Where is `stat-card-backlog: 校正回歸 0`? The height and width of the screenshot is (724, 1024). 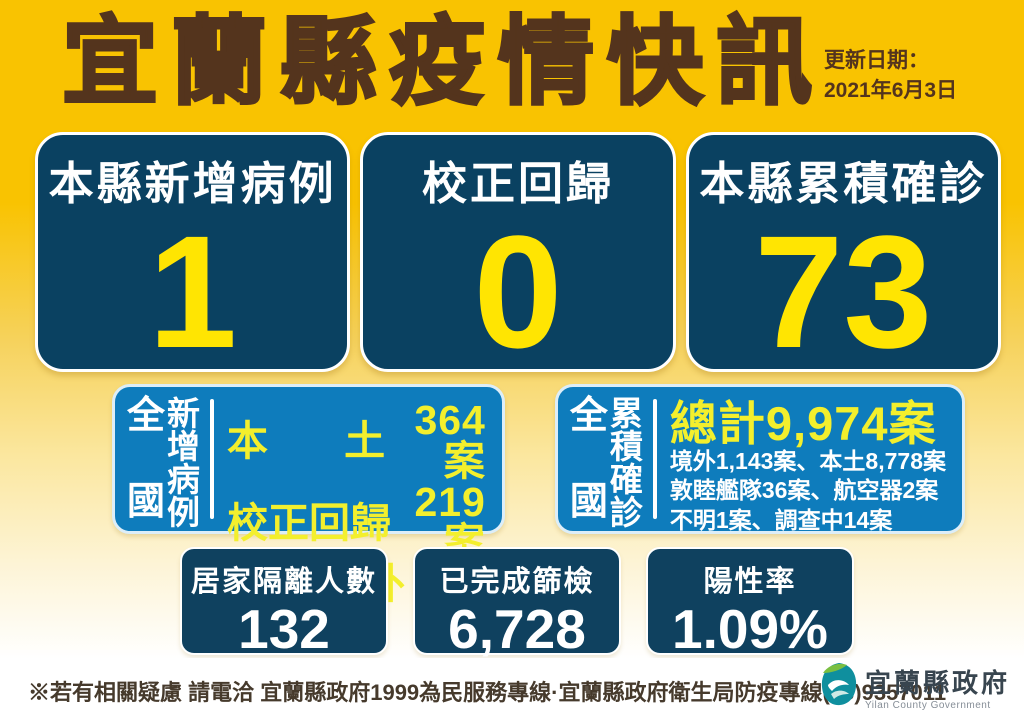 stat-card-backlog: 校正回歸 0 is located at coordinates (518, 256).